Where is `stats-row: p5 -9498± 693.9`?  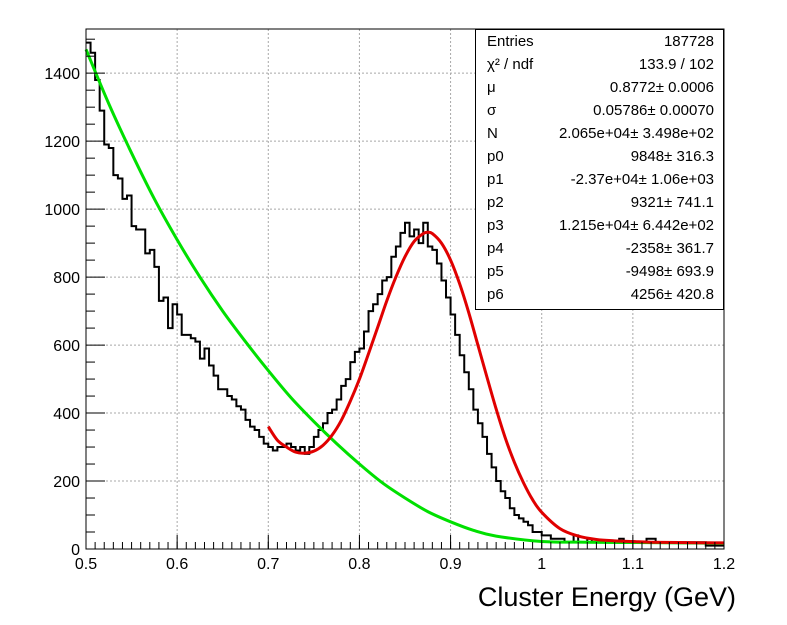
stats-row: p5 -9498± 693.9 is located at coordinates (599, 272).